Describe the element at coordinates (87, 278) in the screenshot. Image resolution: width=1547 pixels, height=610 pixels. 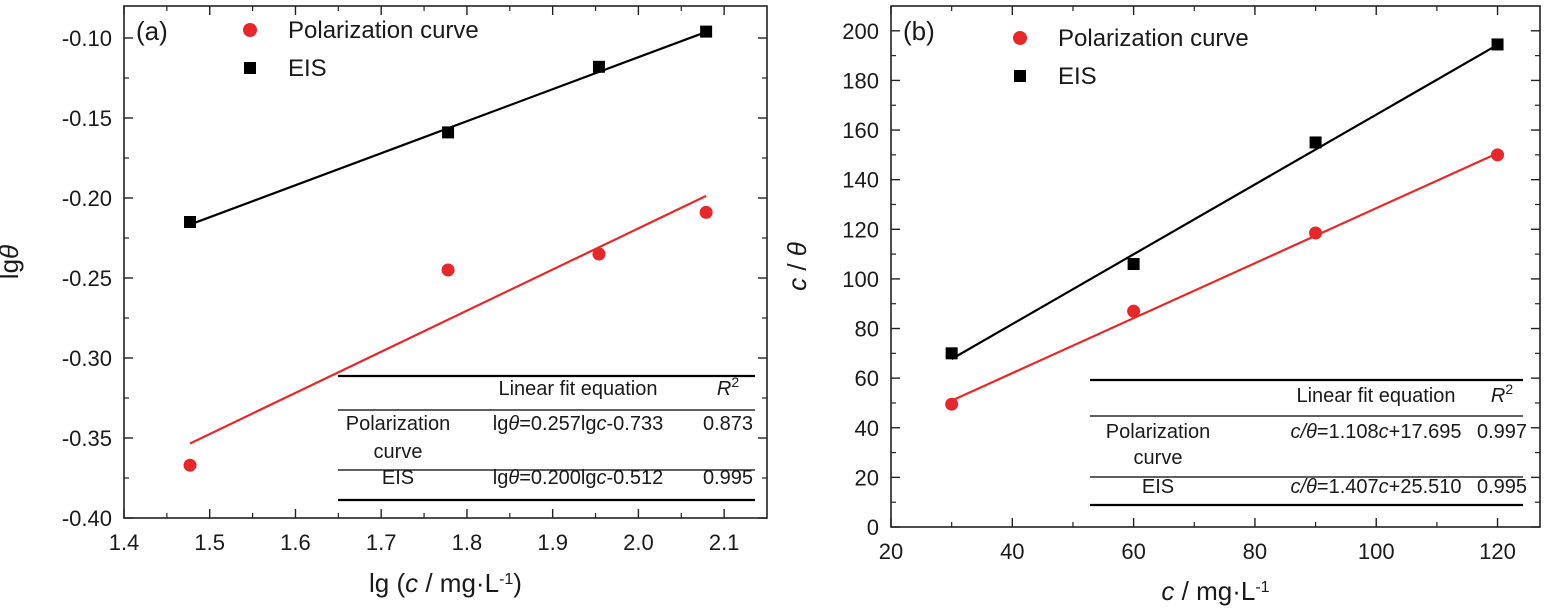
I see `y-tick-label: -0.25` at that location.